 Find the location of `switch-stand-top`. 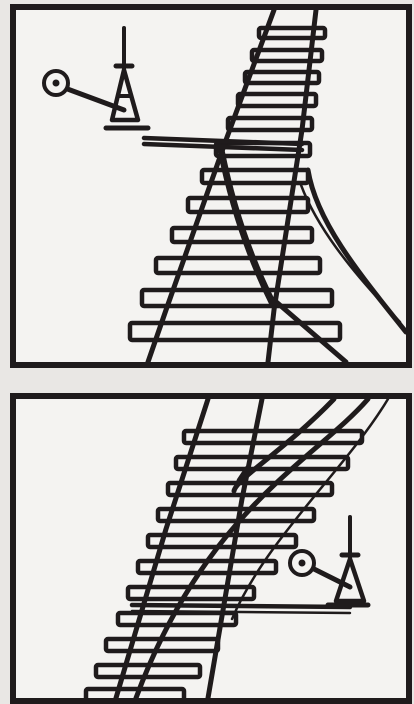

switch-stand-top is located at coordinates (101, 78).